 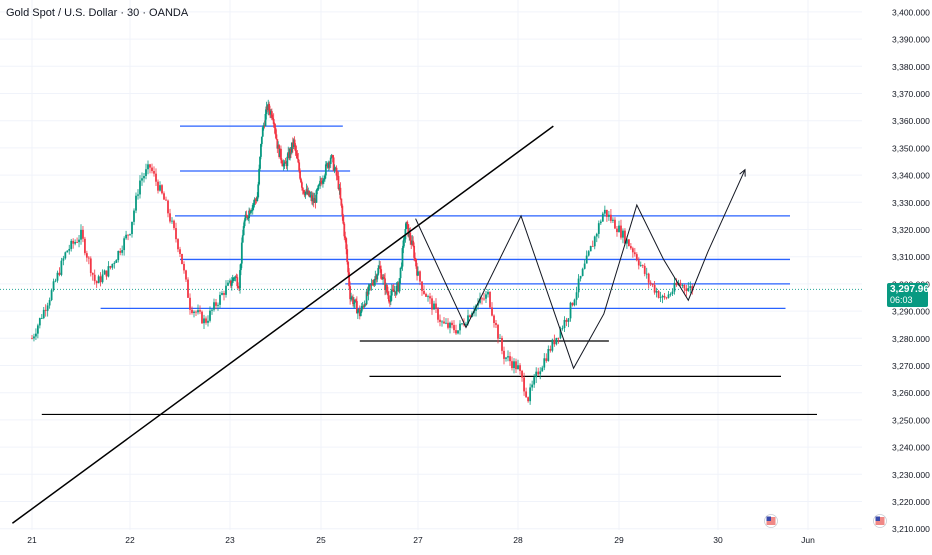 I want to click on x-tick-label: 23, so click(x=230, y=540).